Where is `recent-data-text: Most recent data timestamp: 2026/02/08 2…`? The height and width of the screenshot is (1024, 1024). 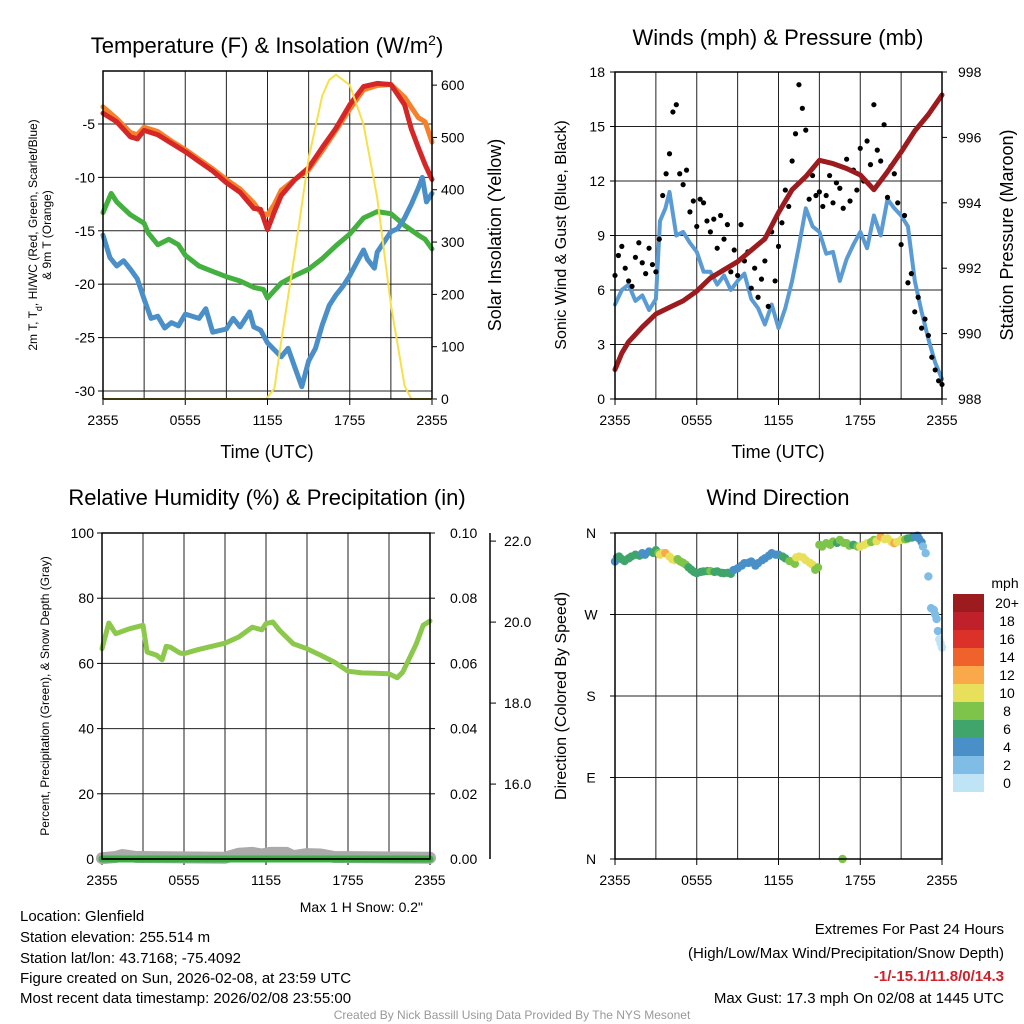
recent-data-text: Most recent data timestamp: 2026/02/08 2… is located at coordinates (185, 998).